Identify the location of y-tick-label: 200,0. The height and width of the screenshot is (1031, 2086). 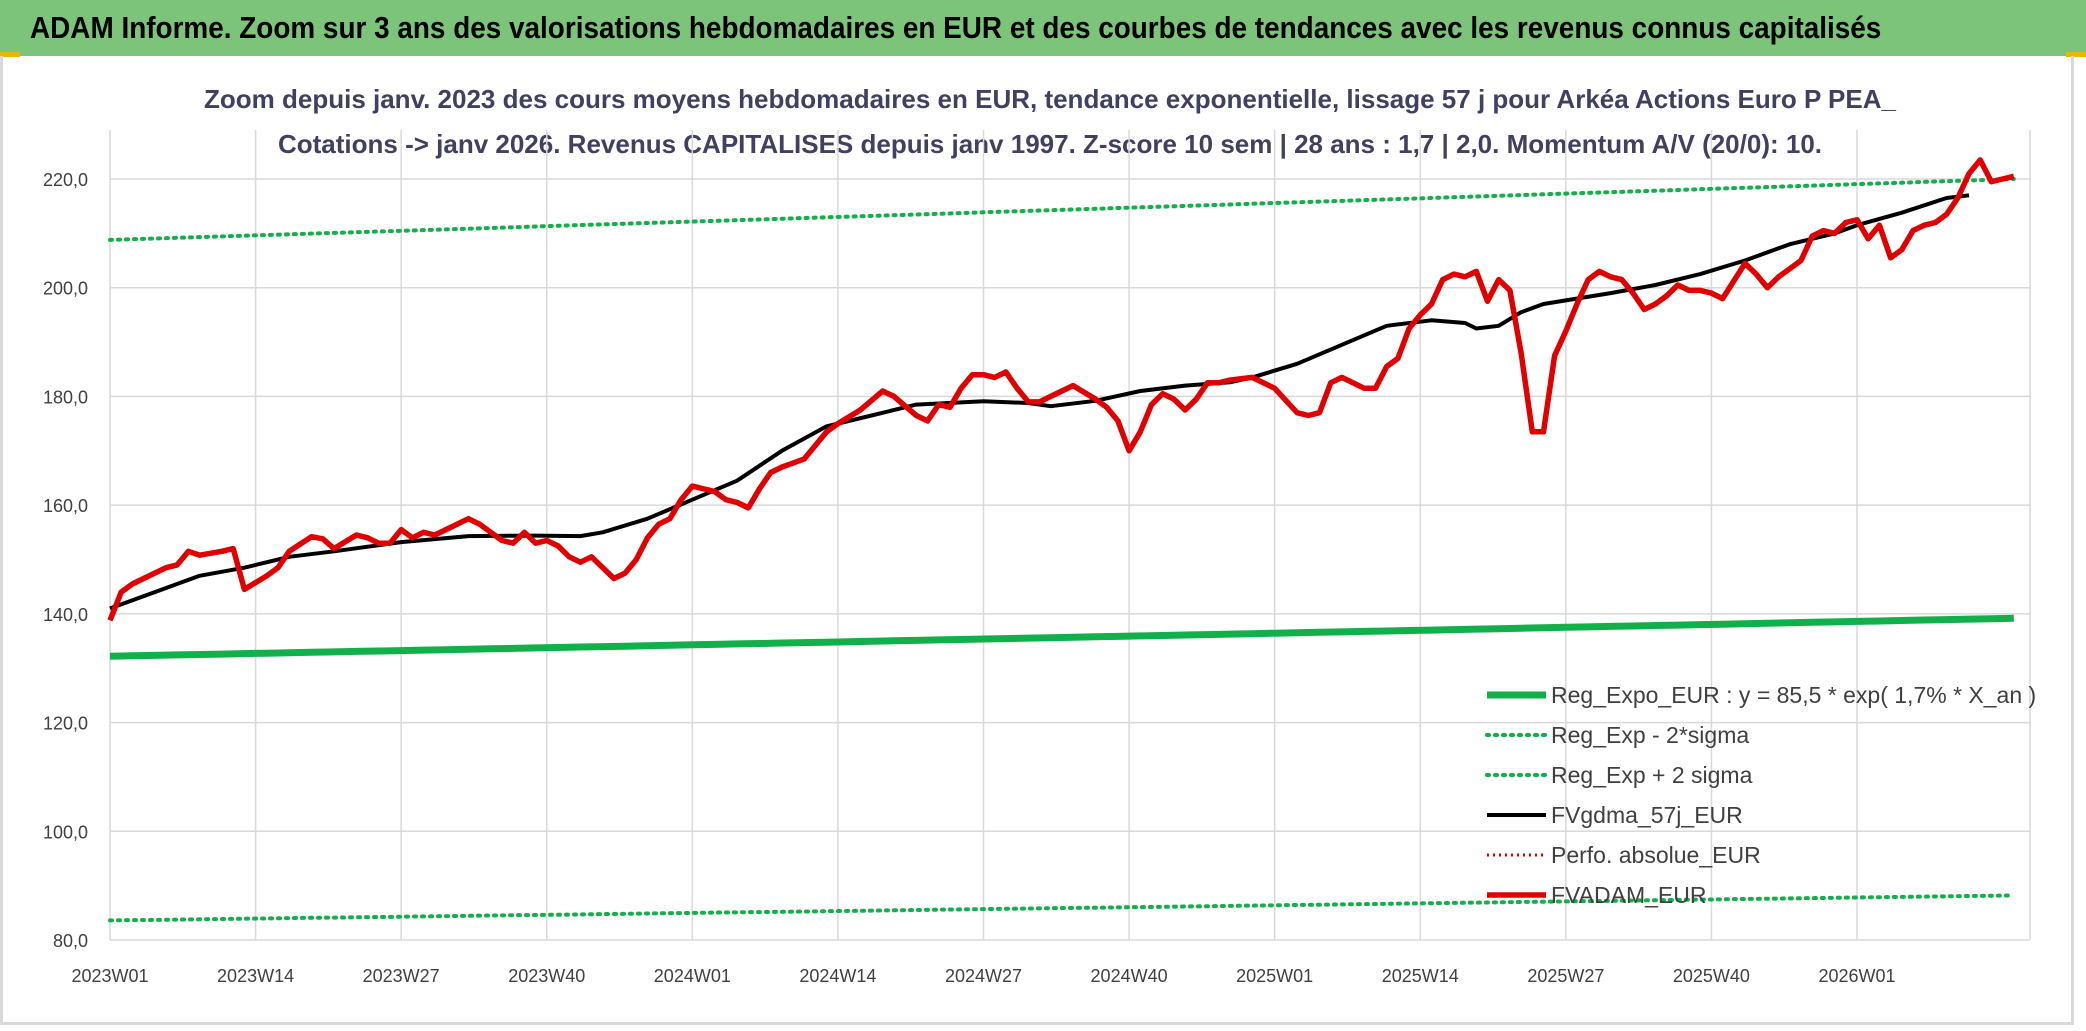
(65, 289).